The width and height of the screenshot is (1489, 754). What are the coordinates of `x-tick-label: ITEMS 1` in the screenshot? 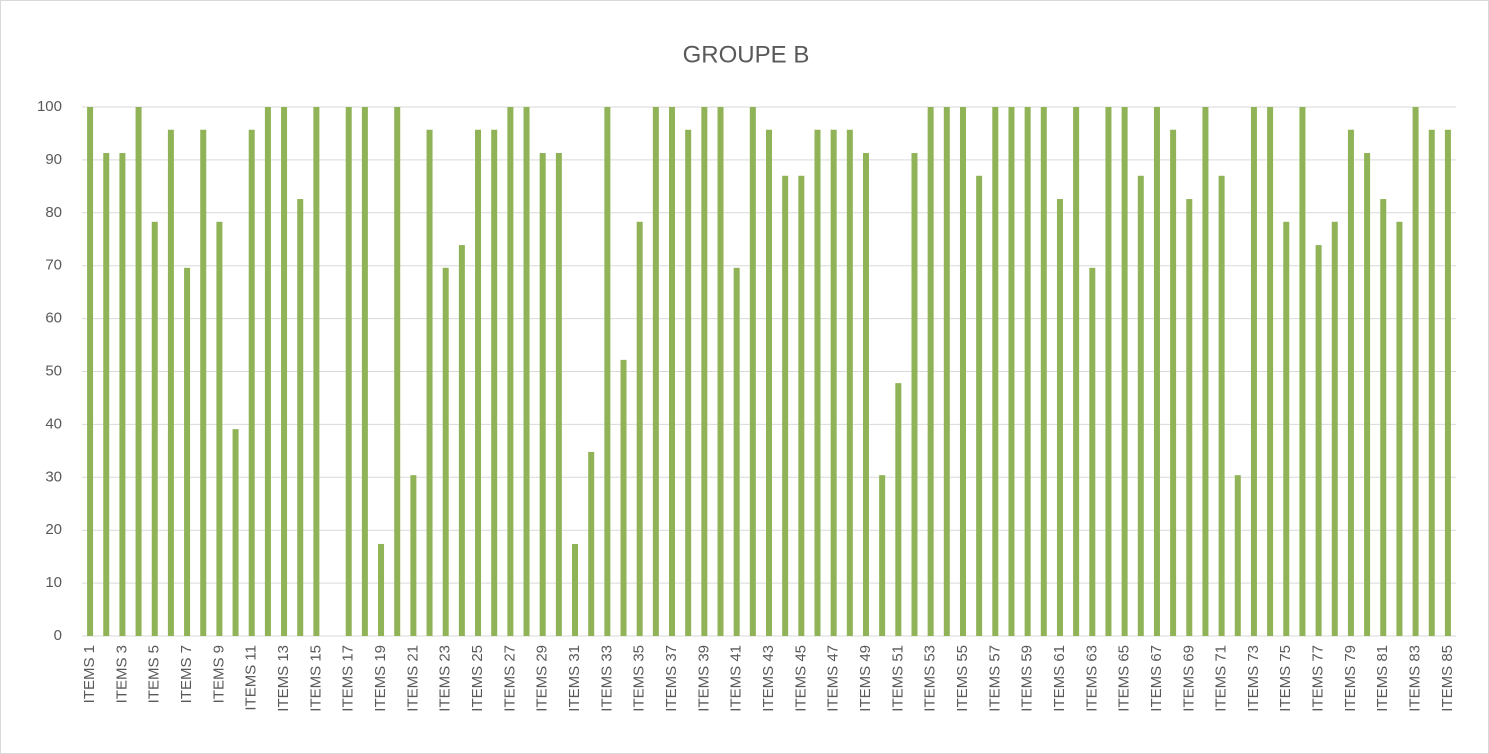 It's located at (89, 674).